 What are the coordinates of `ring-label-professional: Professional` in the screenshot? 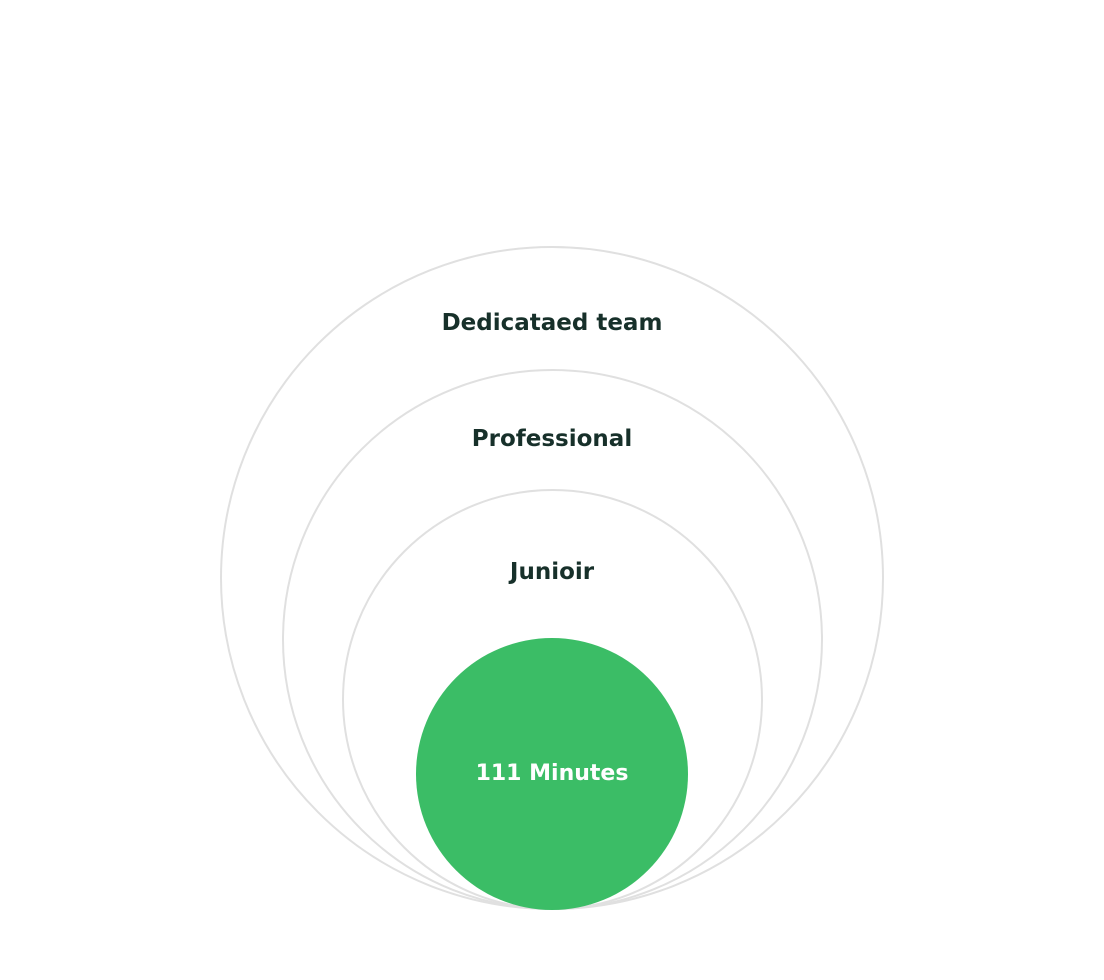 It's located at (552, 439).